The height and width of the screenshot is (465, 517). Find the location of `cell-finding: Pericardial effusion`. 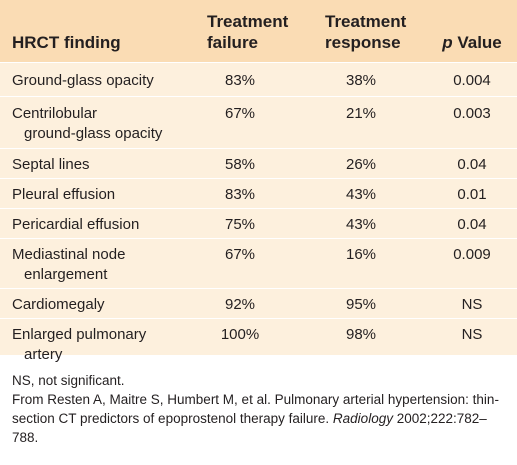

cell-finding: Pericardial effusion is located at coordinates (107, 225).